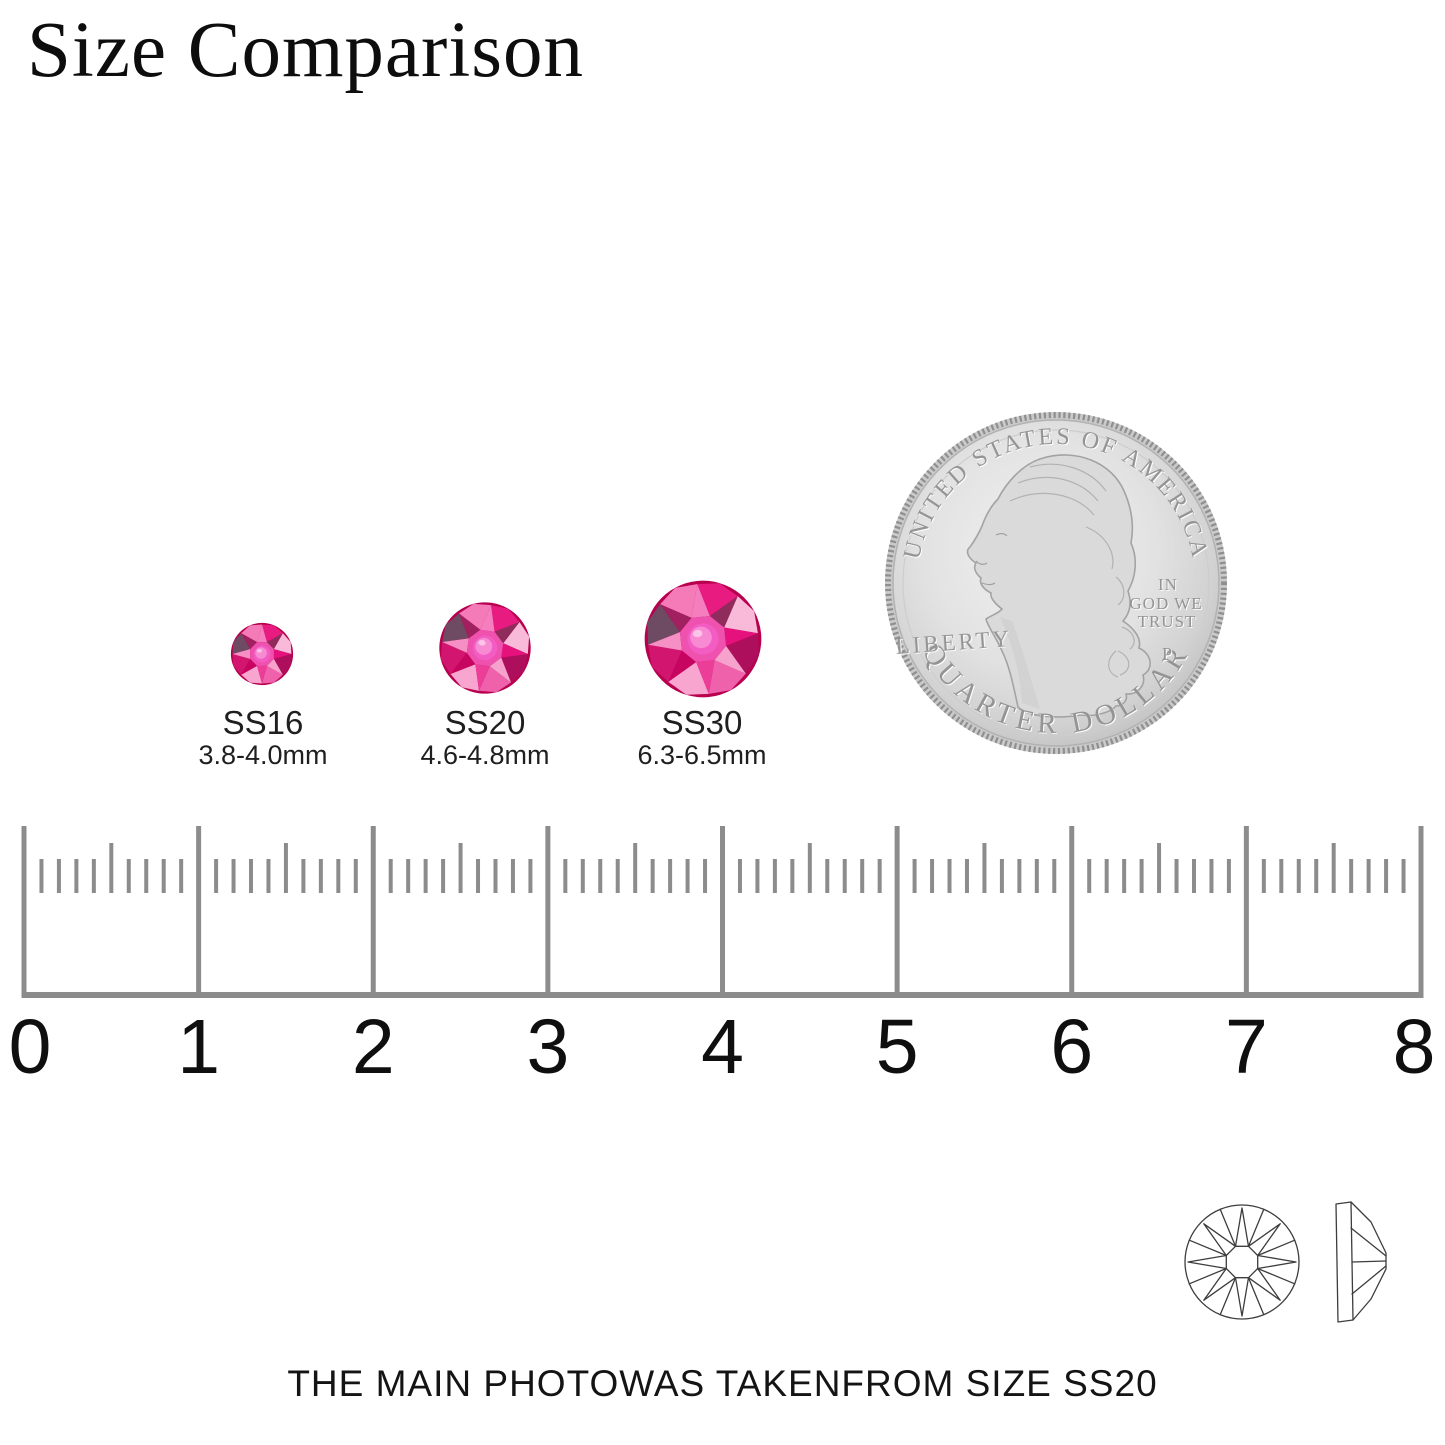 Image resolution: width=1445 pixels, height=1445 pixels. I want to click on ruler-number: 7, so click(1246, 1047).